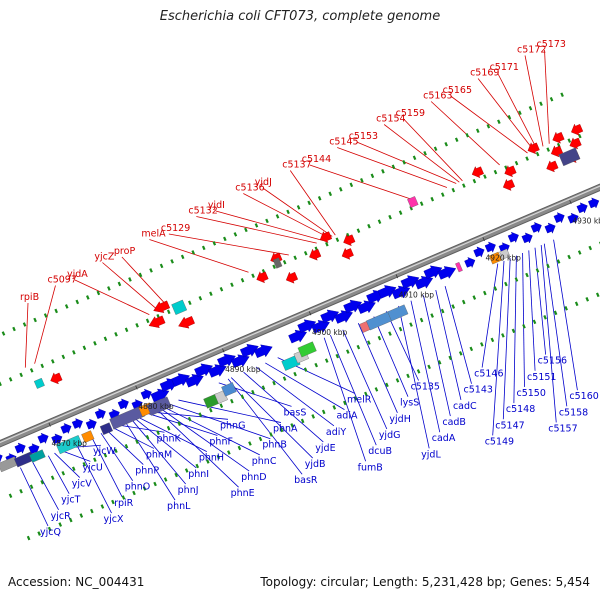 The height and width of the screenshot is (600, 600). I want to click on gene-label-lower: cadC, so click(465, 406).